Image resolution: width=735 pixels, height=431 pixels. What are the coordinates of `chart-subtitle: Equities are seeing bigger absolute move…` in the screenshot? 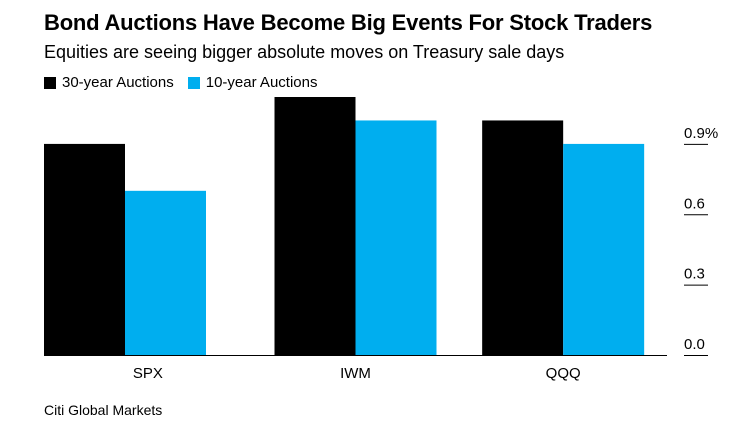 It's located at (304, 52).